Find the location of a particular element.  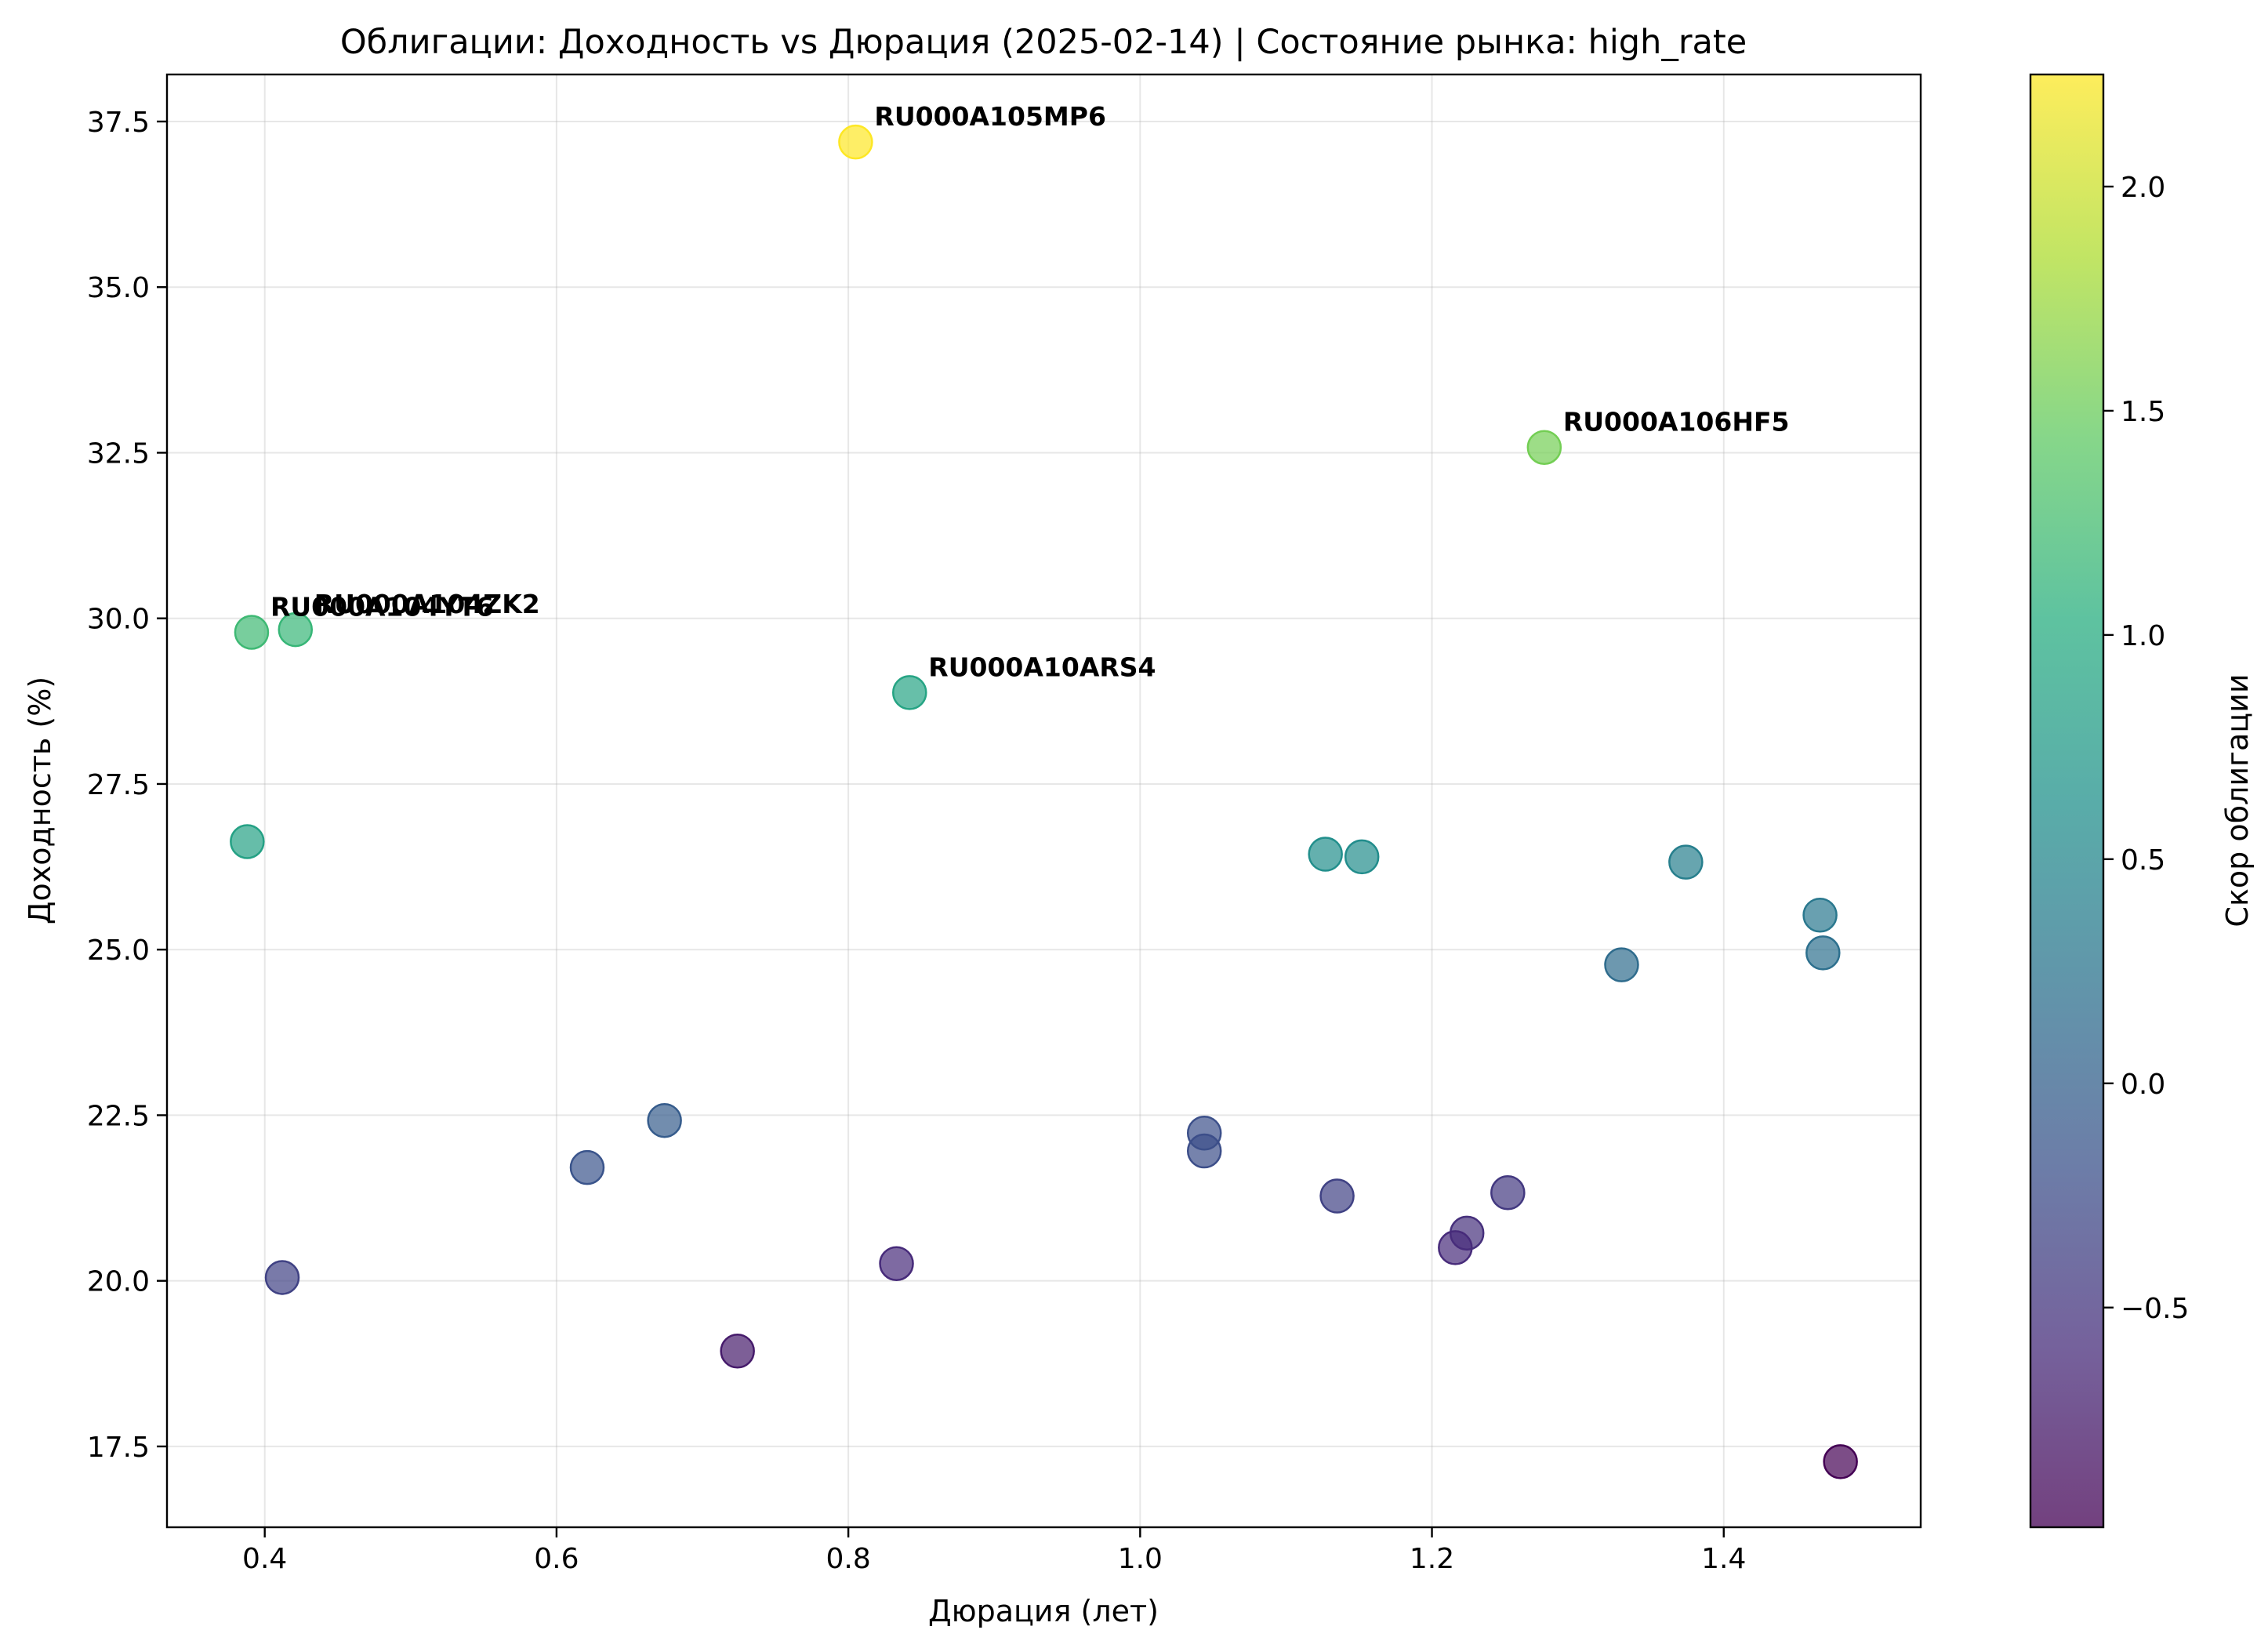

x-axis-label: Дюрация (лет) is located at coordinates (1043, 1611).